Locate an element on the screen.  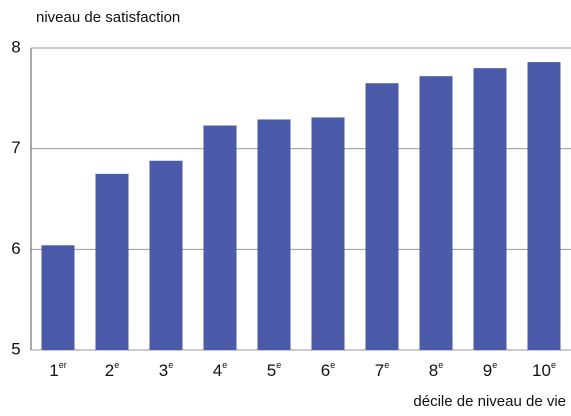
x-tick-label: 10e is located at coordinates (544, 370).